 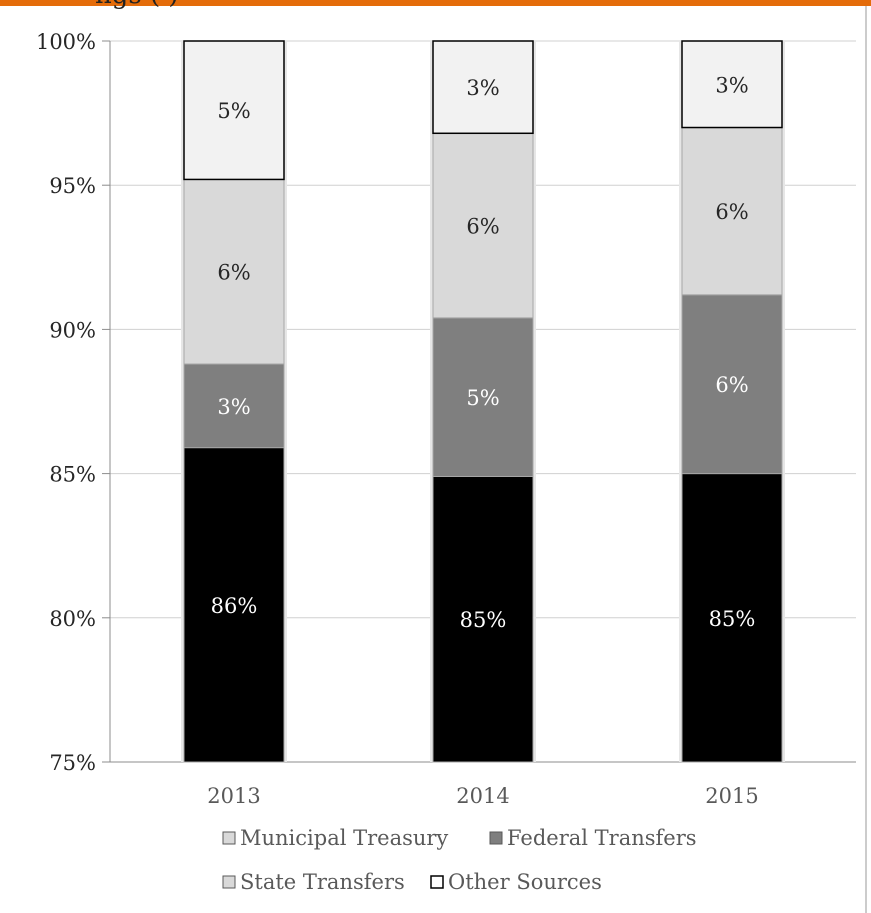 I want to click on legend-label: Federal Transfers, so click(x=602, y=838).